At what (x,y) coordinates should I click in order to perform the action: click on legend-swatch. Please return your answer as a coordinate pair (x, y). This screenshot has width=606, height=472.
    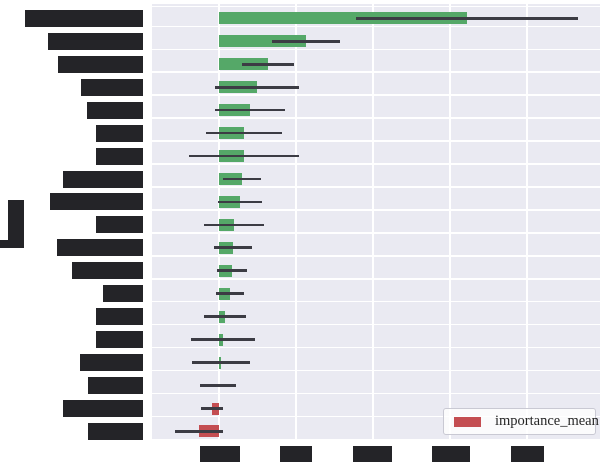
    Looking at the image, I should click on (467, 421).